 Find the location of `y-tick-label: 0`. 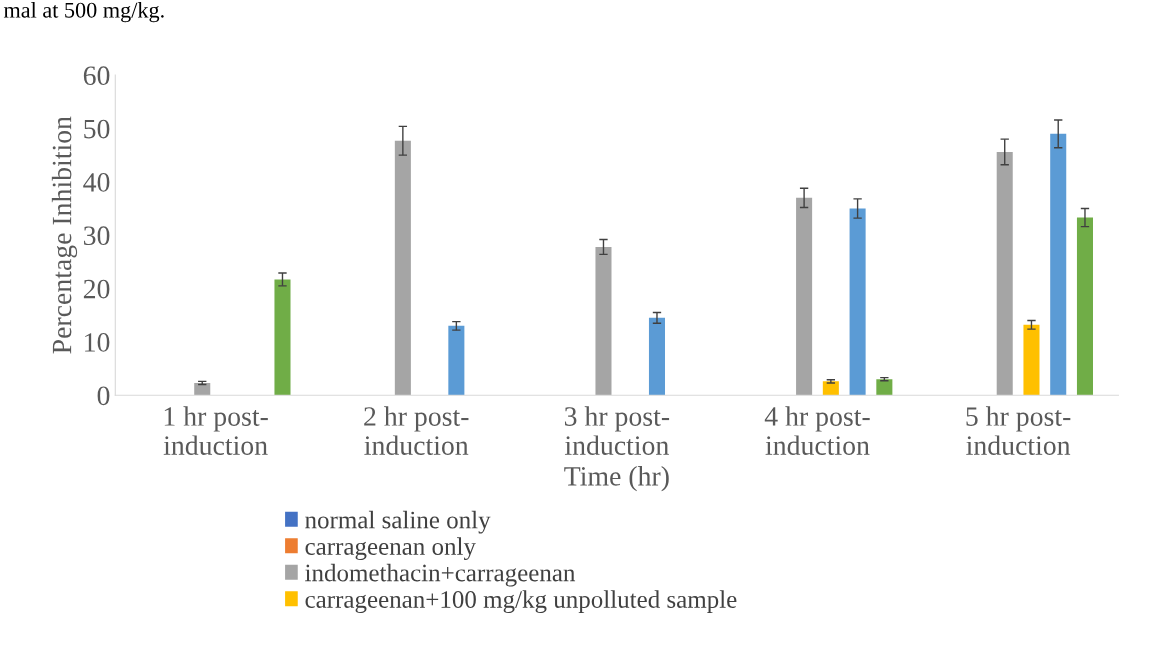

y-tick-label: 0 is located at coordinates (103, 396).